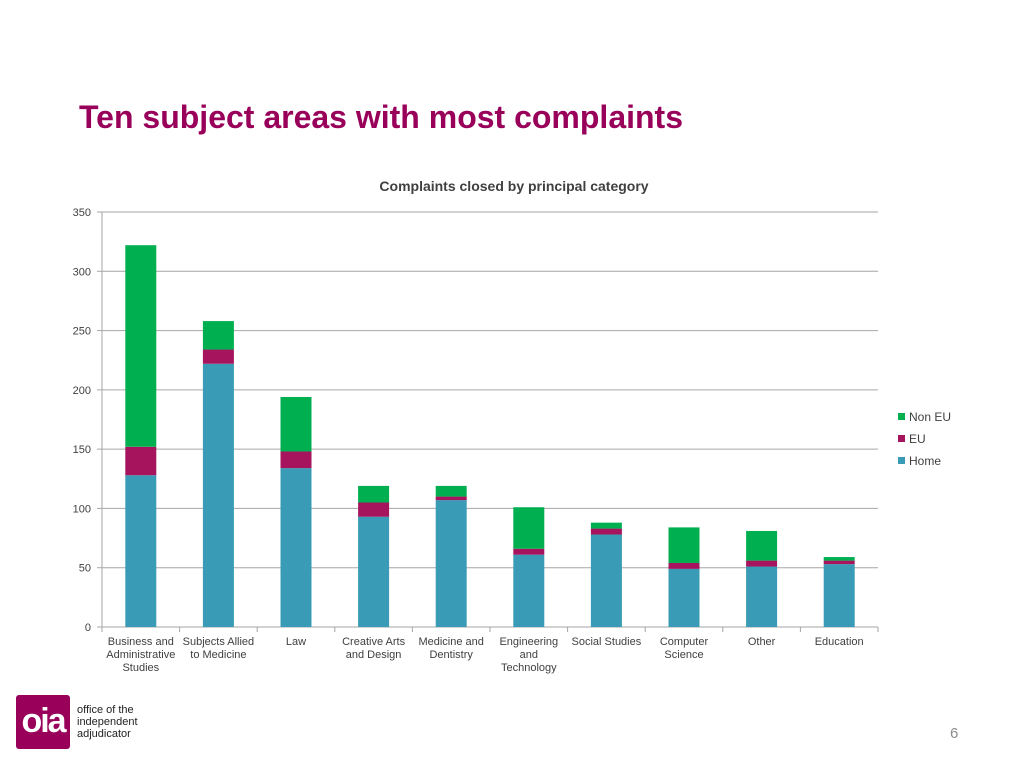 The width and height of the screenshot is (1024, 768). I want to click on x-tick-label: Other, so click(762, 642).